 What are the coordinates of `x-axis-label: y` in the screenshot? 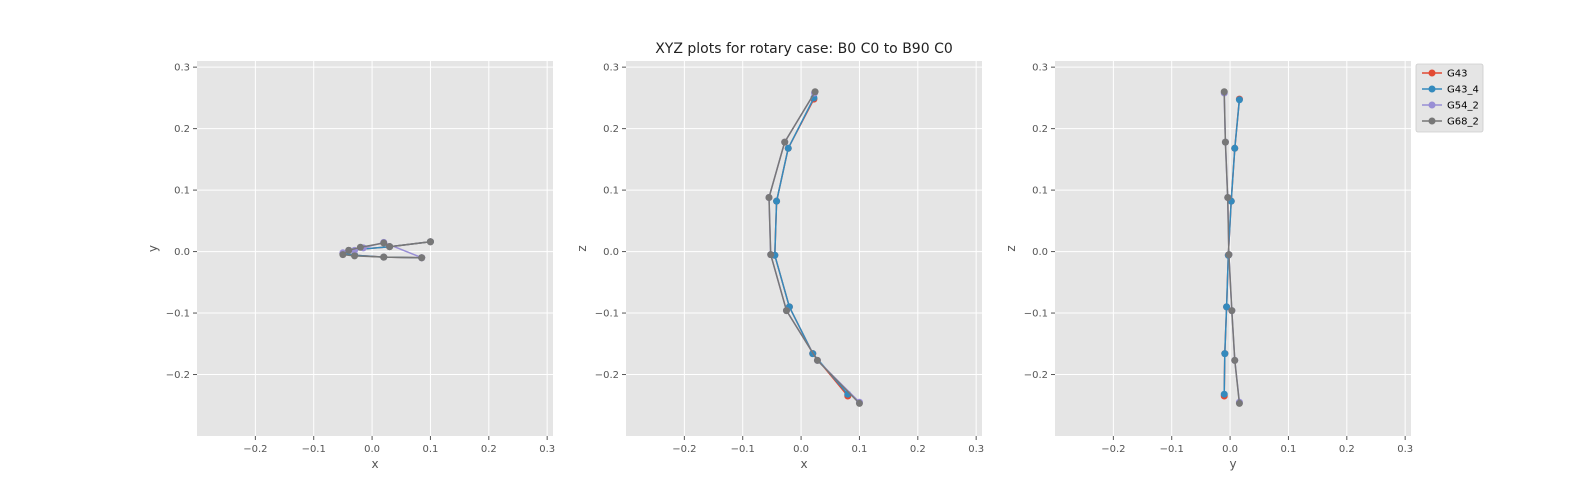 It's located at (1232, 464).